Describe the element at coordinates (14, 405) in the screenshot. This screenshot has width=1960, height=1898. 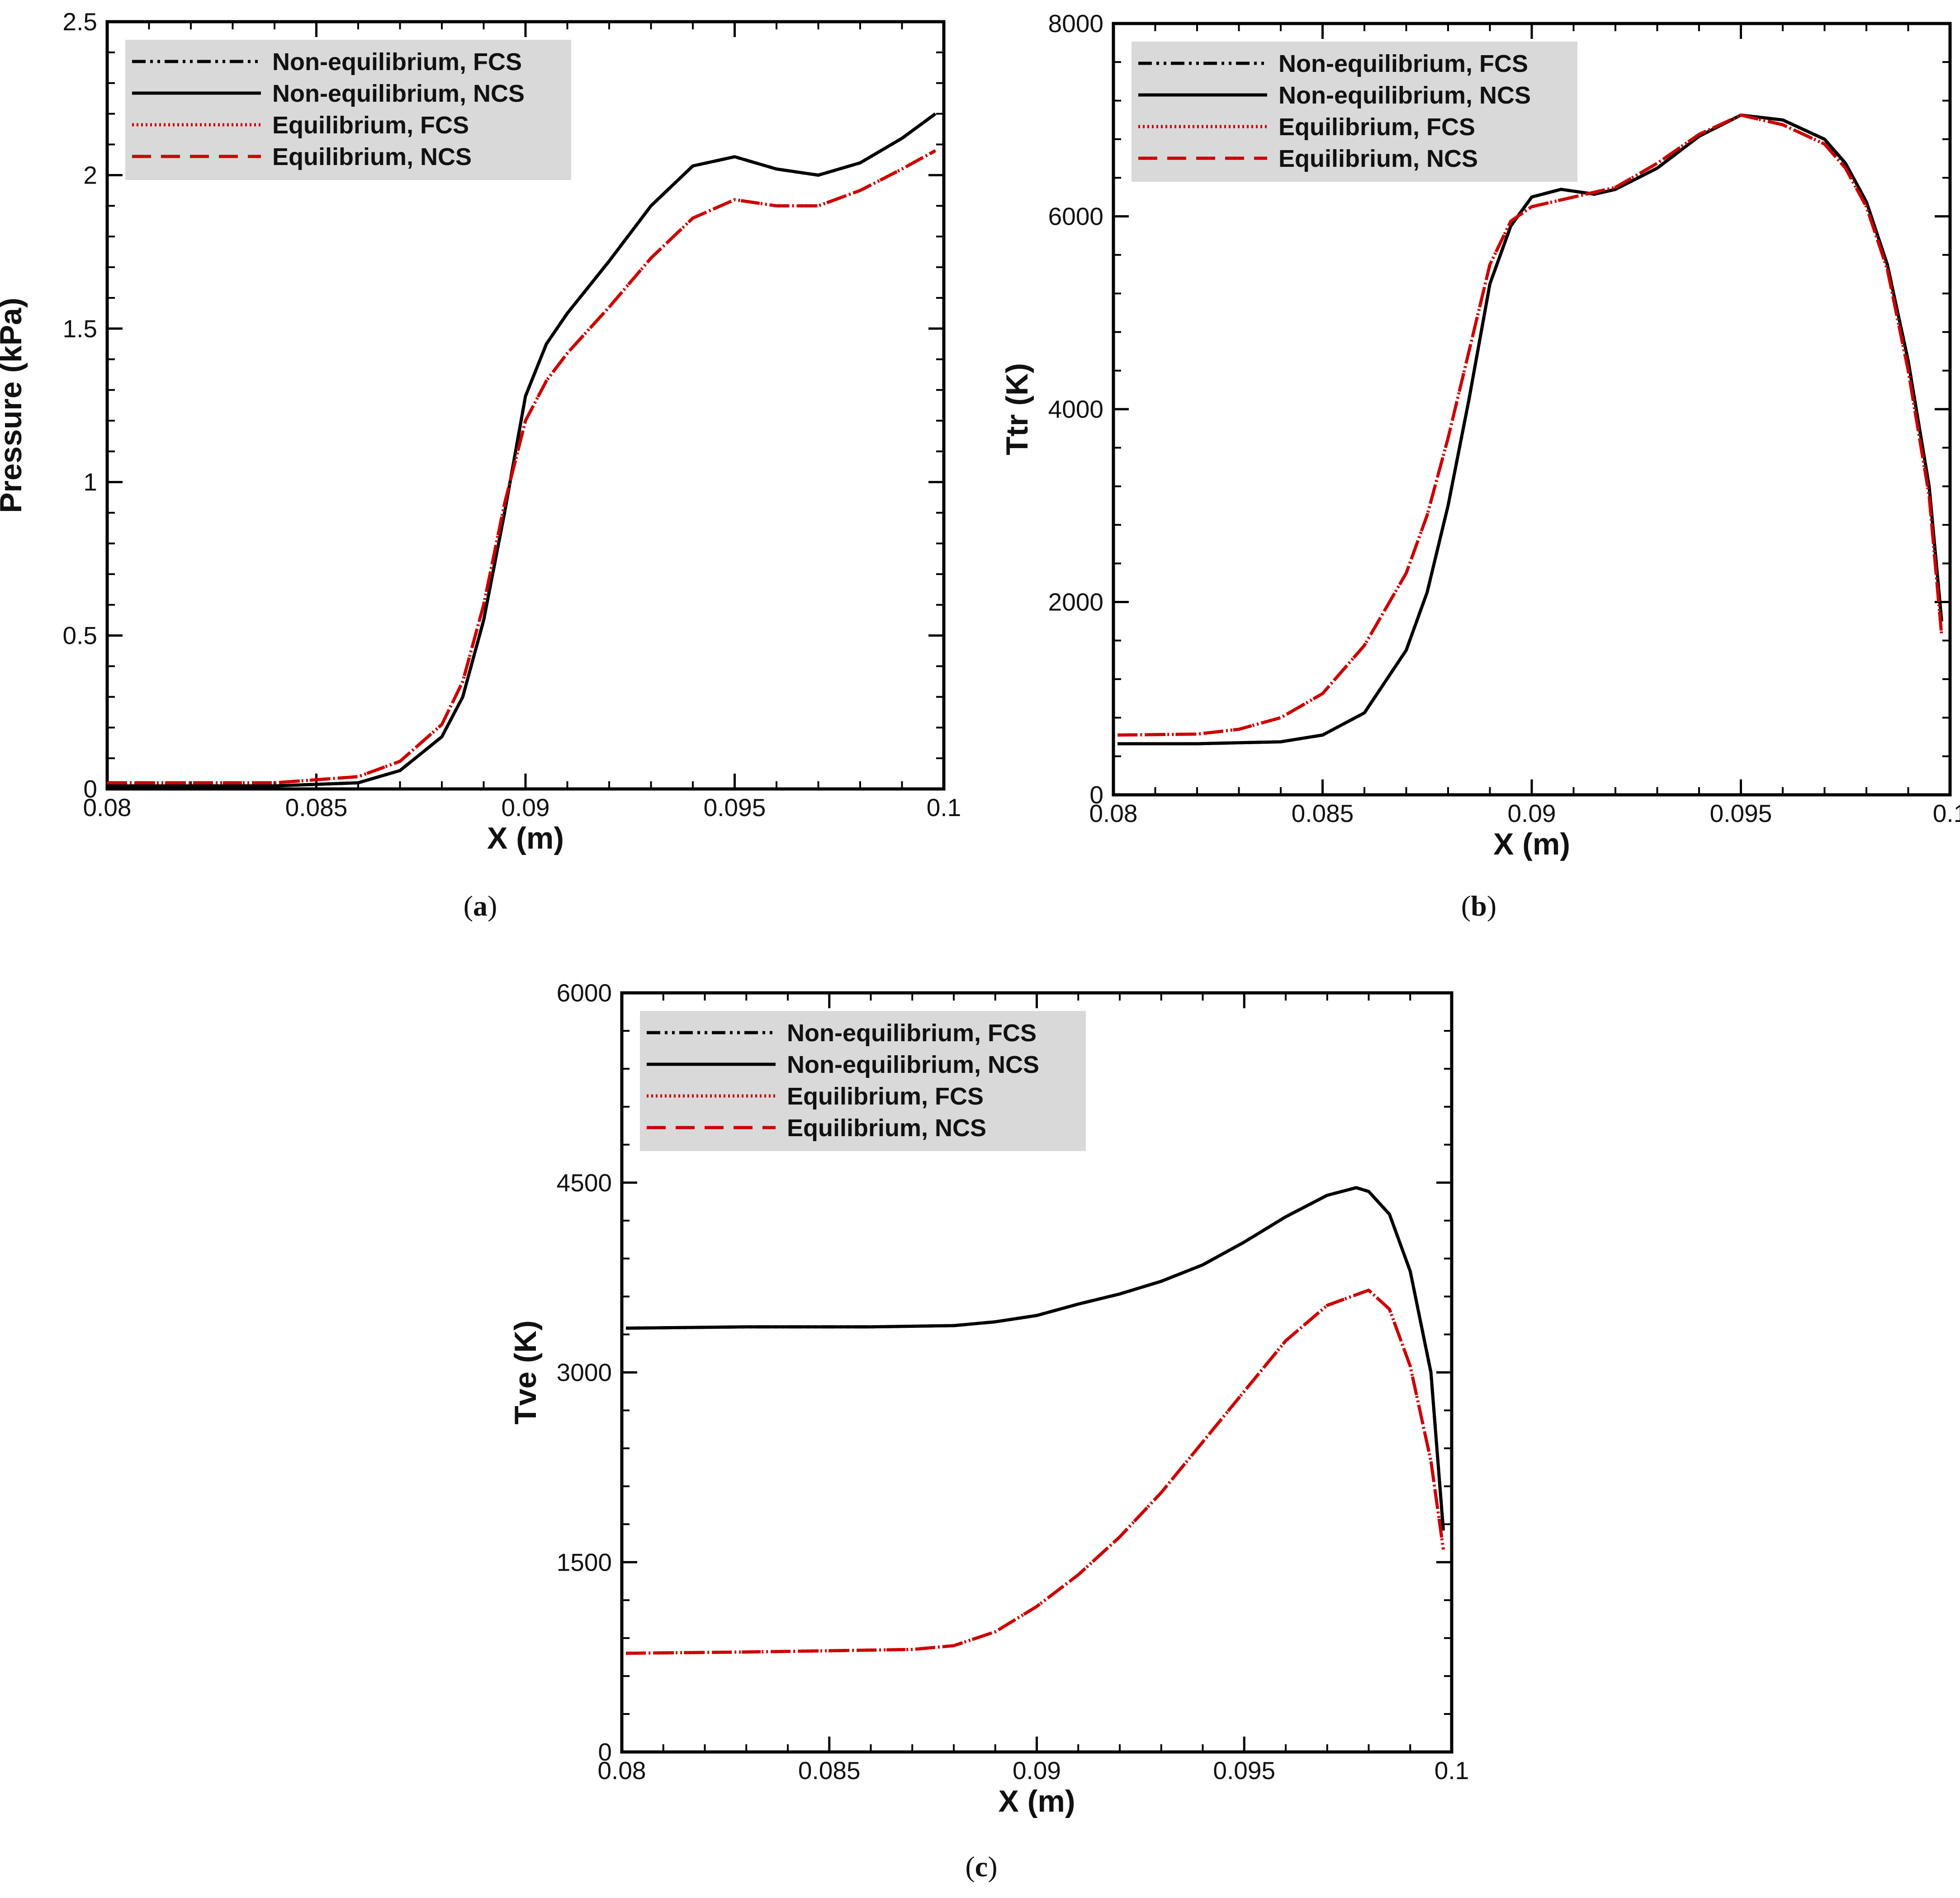
I see `y-axis-label: Pressure (kPa)` at that location.